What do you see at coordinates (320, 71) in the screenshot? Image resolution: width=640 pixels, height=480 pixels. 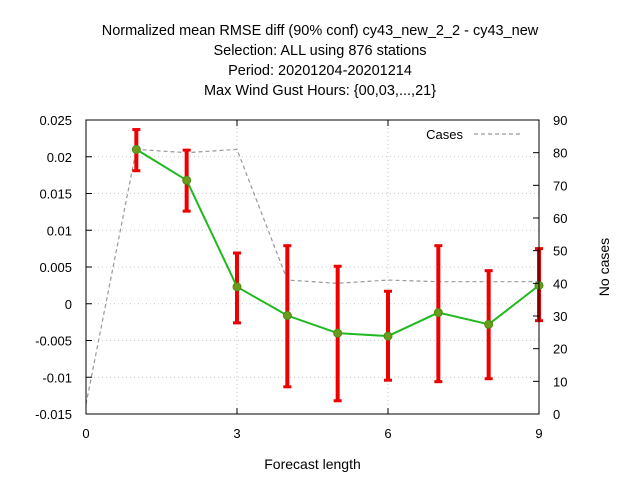 I see `title-line-3: Period: 20201204-20201214` at bounding box center [320, 71].